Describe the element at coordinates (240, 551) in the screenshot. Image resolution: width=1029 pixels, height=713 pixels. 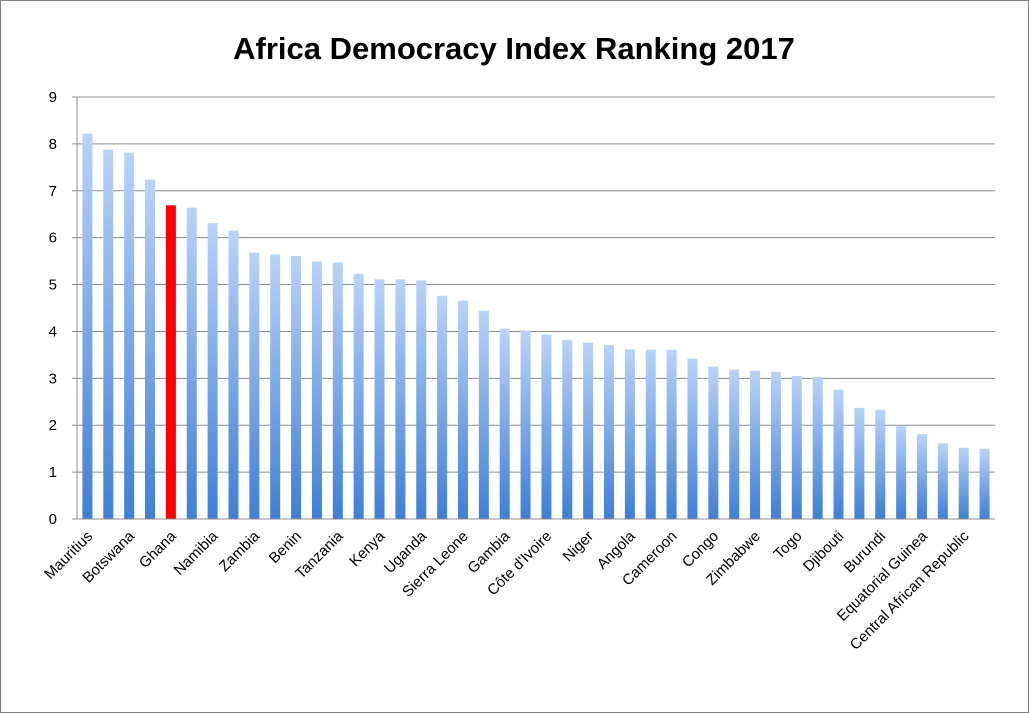
I see `x-tick-label: Zambia` at that location.